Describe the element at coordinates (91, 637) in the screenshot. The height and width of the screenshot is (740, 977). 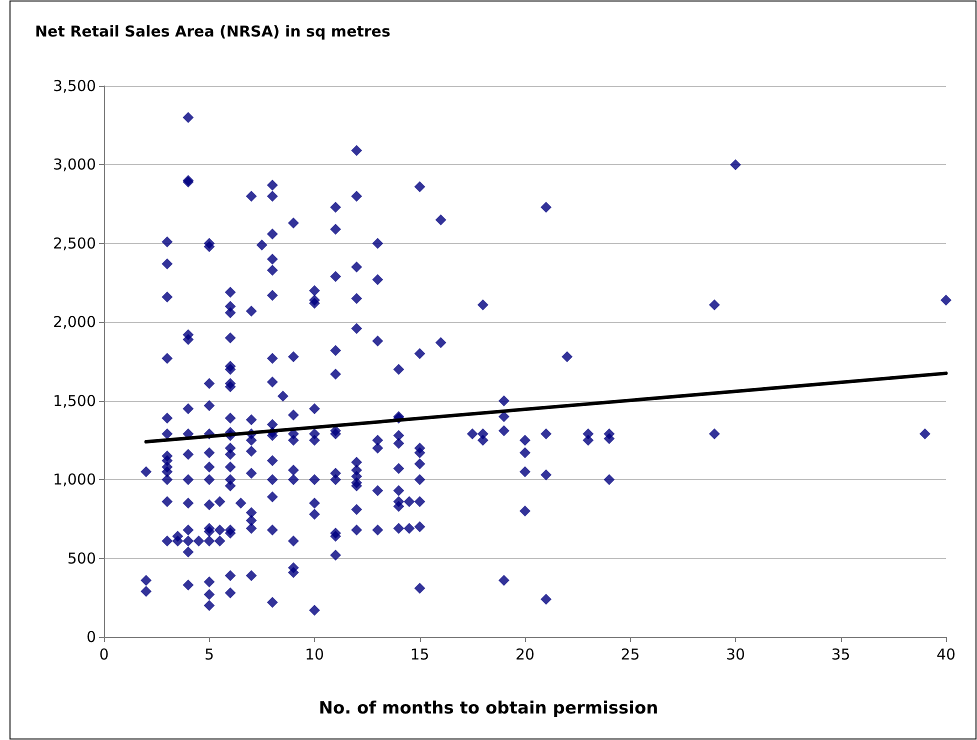
I see `y-tick-label: 0` at that location.